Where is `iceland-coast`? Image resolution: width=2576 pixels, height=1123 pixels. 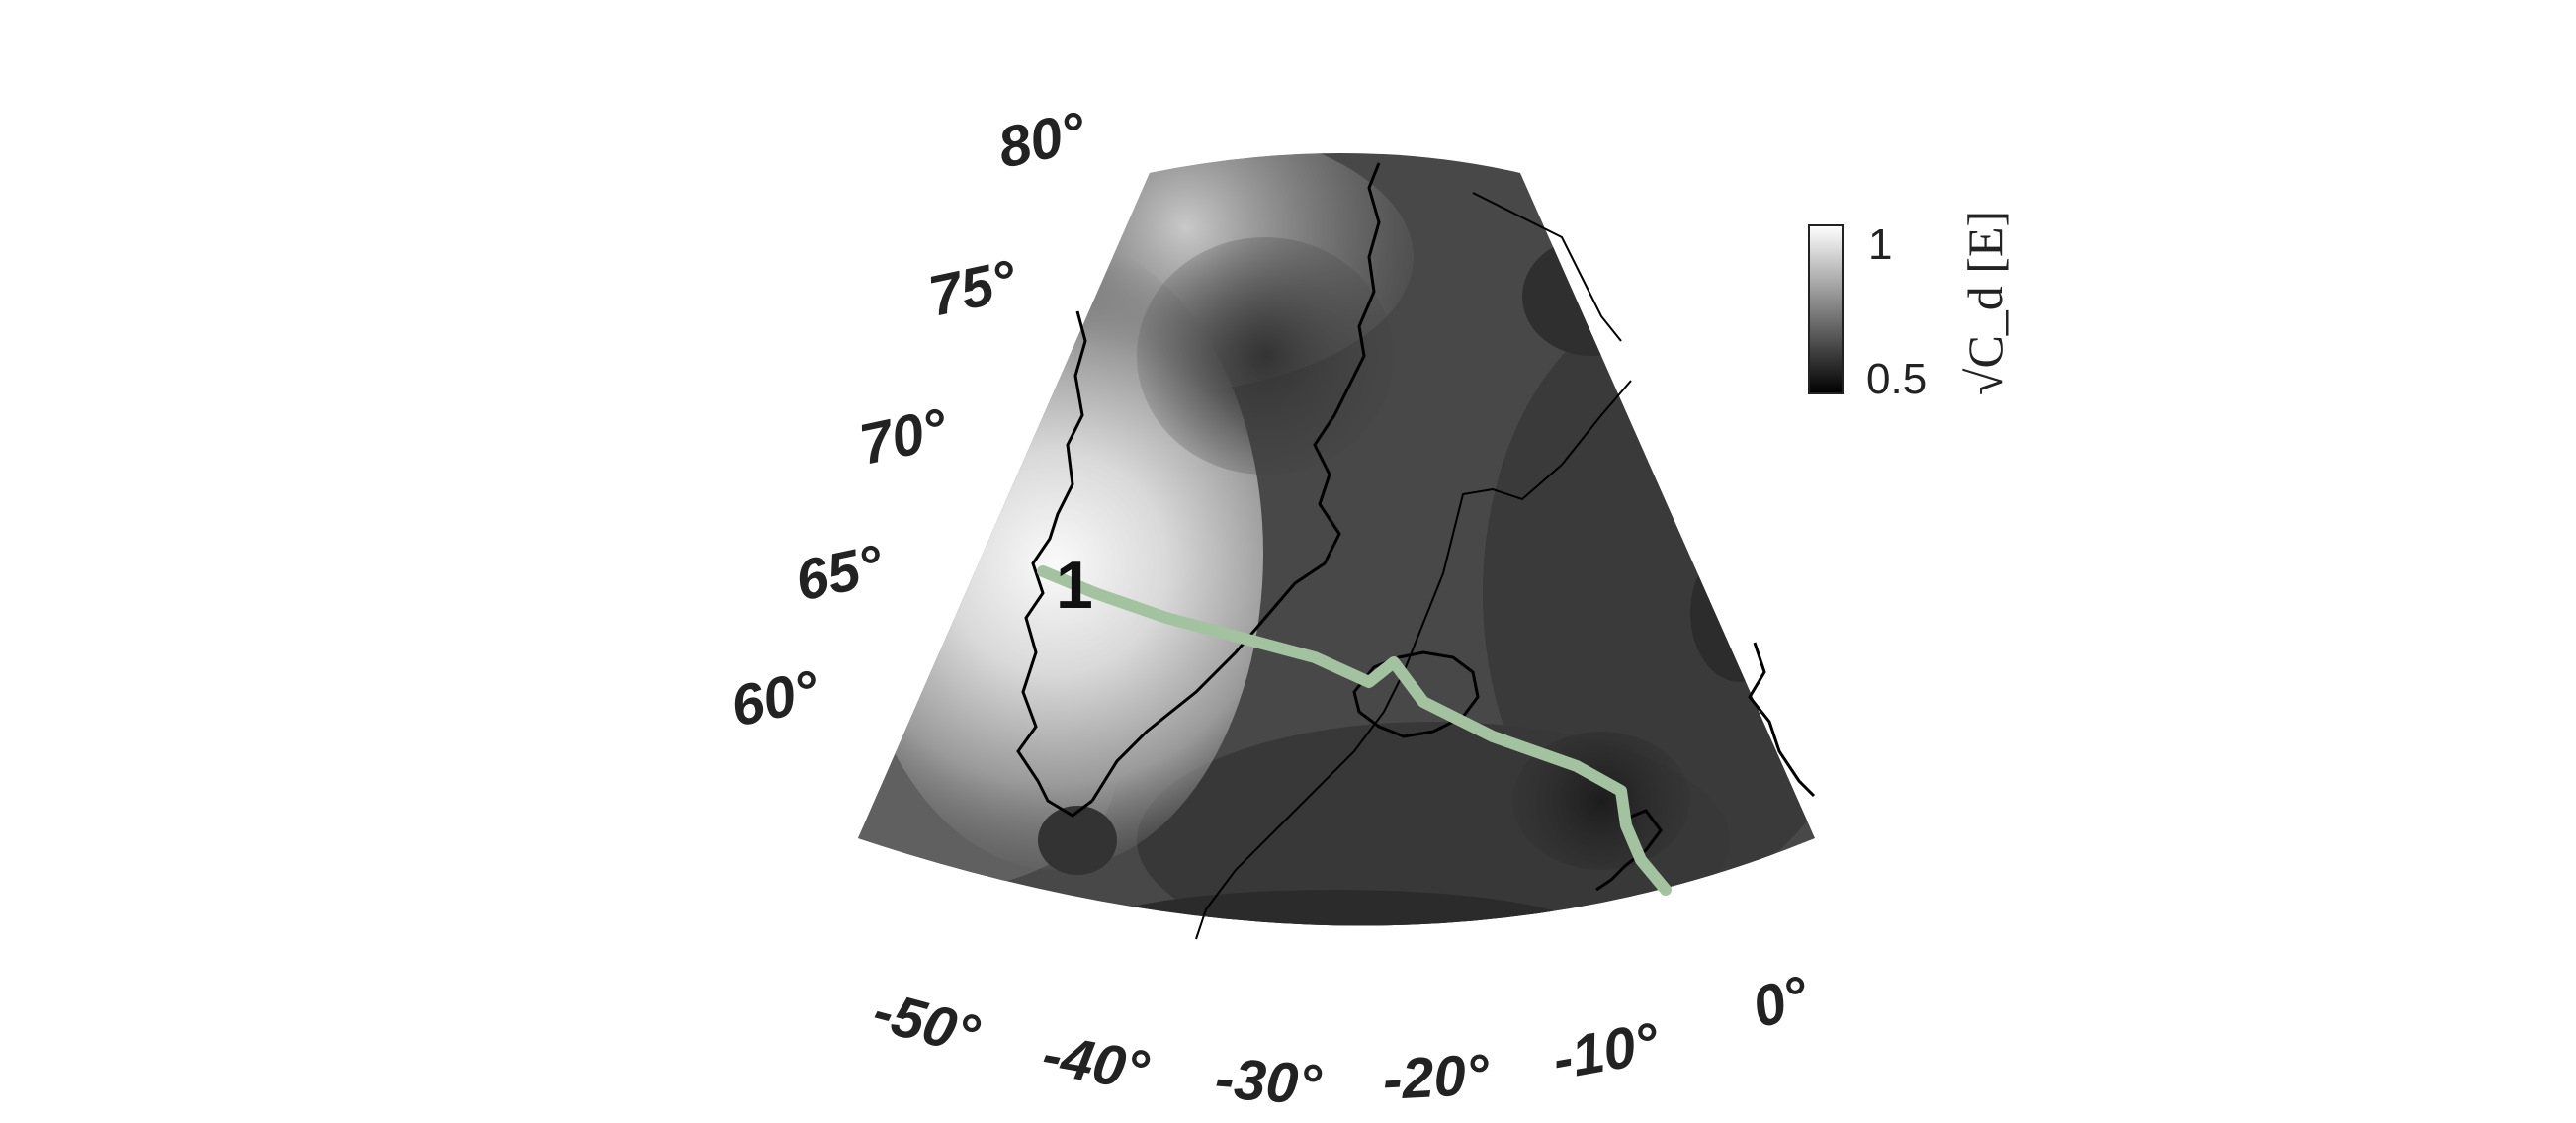
iceland-coast is located at coordinates (1416, 694).